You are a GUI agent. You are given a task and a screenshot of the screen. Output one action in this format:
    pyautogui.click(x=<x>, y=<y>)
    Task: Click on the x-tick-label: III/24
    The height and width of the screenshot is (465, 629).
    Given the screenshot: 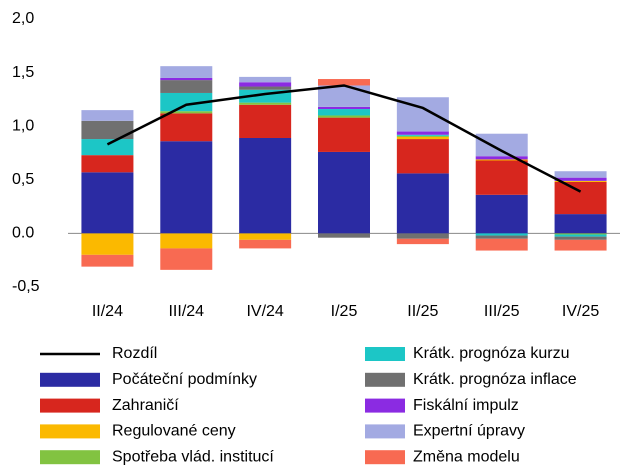 What is the action you would take?
    pyautogui.click(x=186, y=311)
    